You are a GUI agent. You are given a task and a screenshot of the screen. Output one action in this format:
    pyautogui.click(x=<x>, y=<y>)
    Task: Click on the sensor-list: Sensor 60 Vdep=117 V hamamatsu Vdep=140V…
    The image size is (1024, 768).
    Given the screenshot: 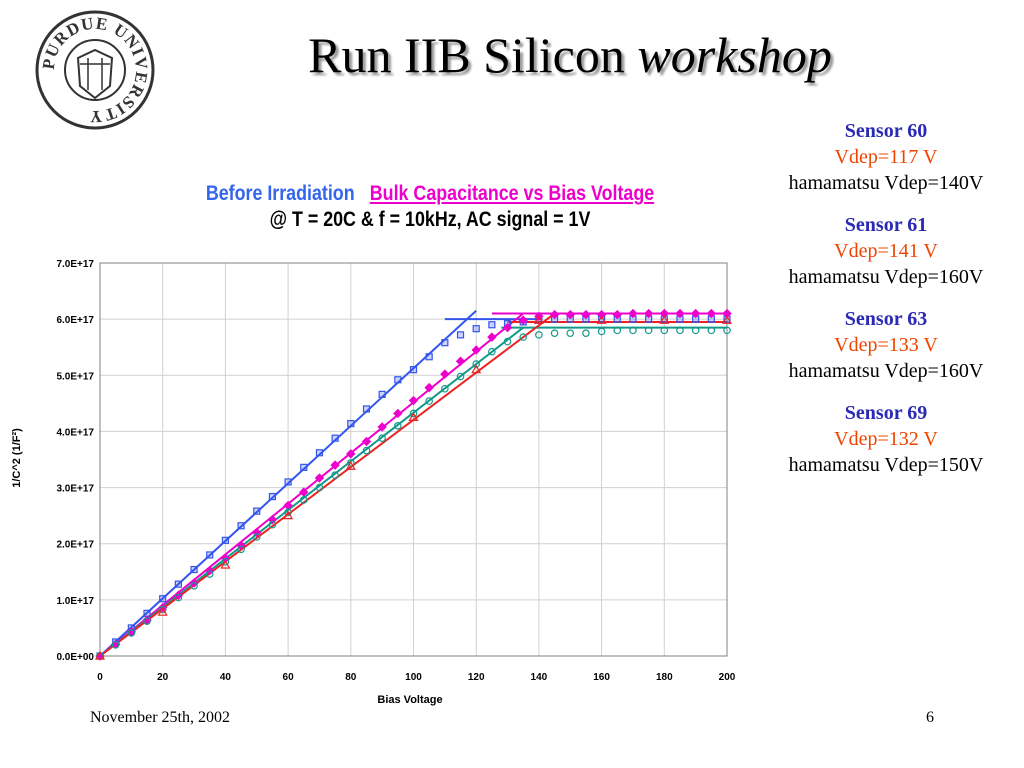 What is the action you would take?
    pyautogui.click(x=886, y=306)
    